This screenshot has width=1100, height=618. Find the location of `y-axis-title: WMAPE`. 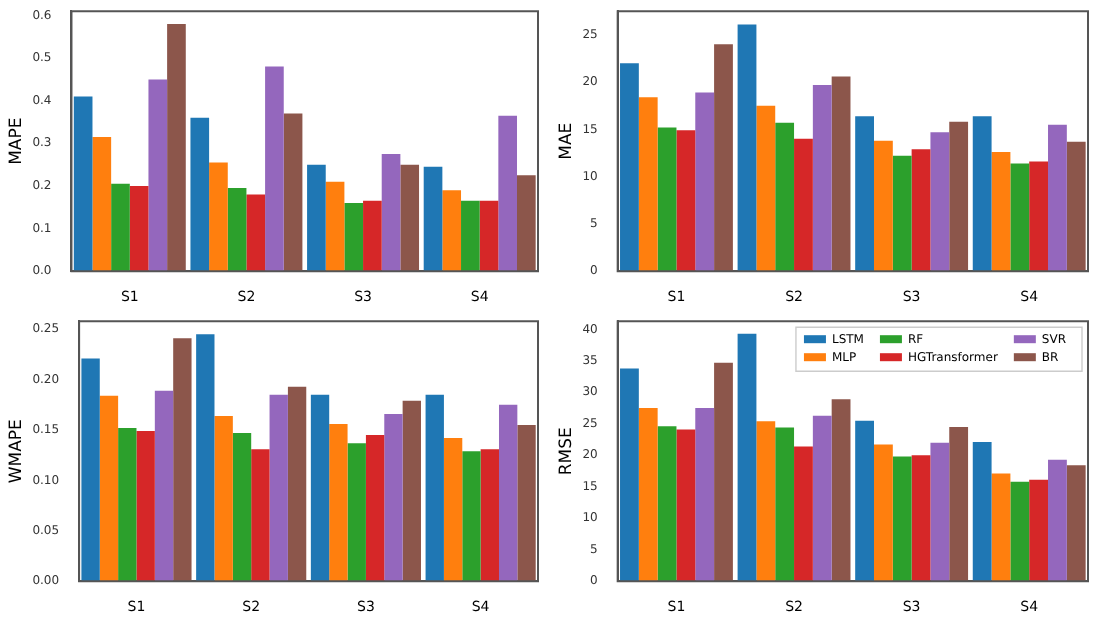

y-axis-title: WMAPE is located at coordinates (16, 451).